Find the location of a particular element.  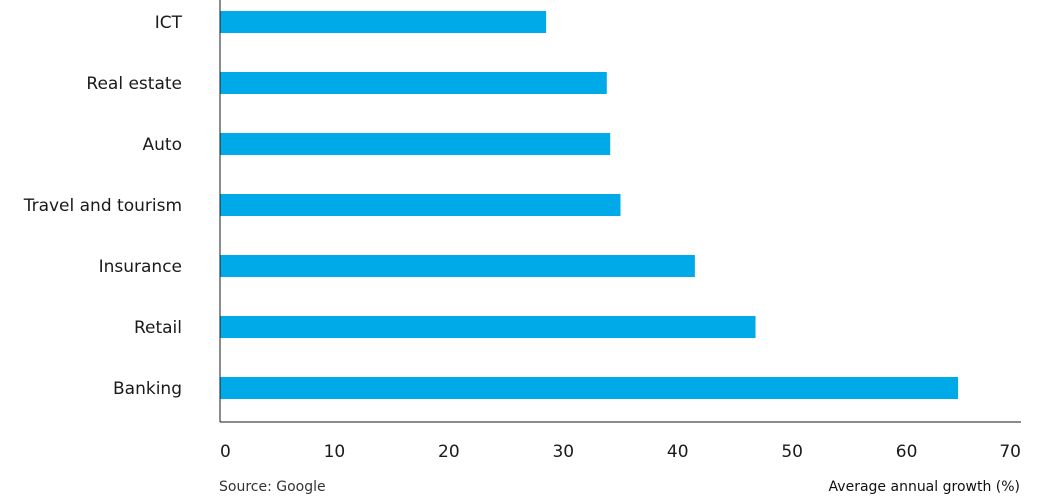

bar-real-estate is located at coordinates (413, 83).